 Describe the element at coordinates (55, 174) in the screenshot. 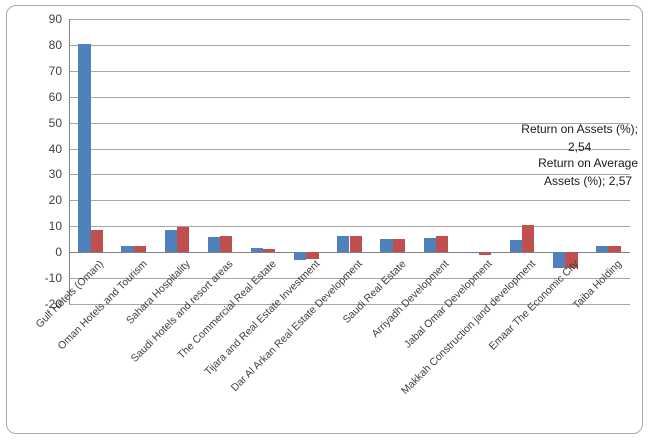

I see `y-axis-tick-label: 30` at that location.